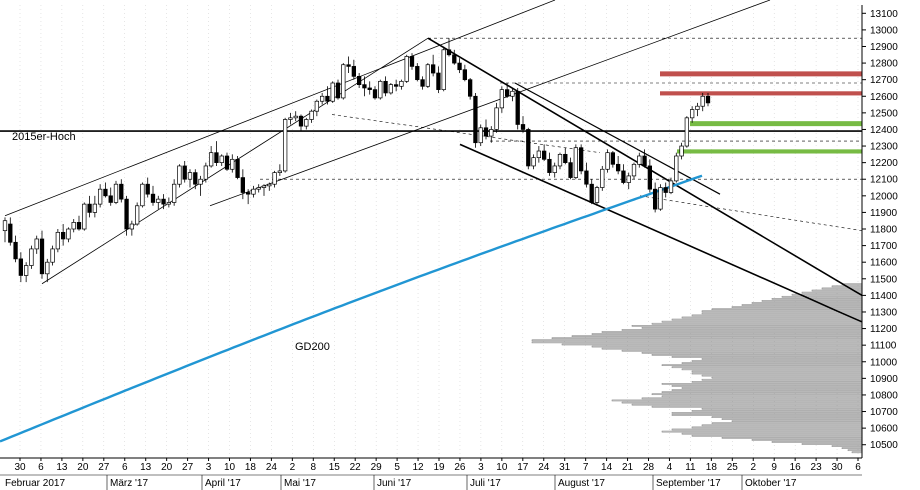 Image resolution: width=920 pixels, height=490 pixels. Describe the element at coordinates (884, 213) in the screenshot. I see `y-tick-label: 11900` at that location.